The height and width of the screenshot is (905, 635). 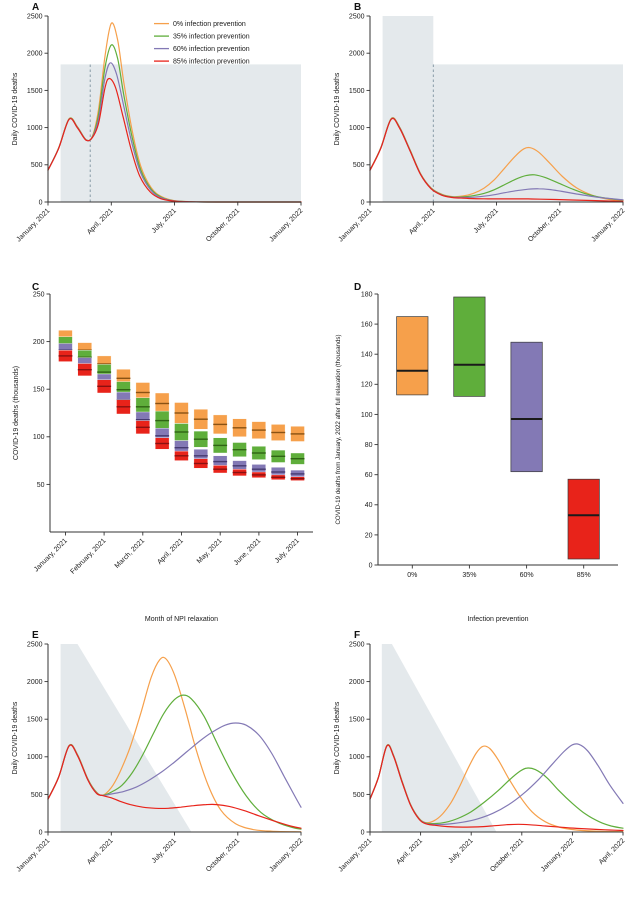 I want to click on svg-text: 140, so click(x=367, y=355).